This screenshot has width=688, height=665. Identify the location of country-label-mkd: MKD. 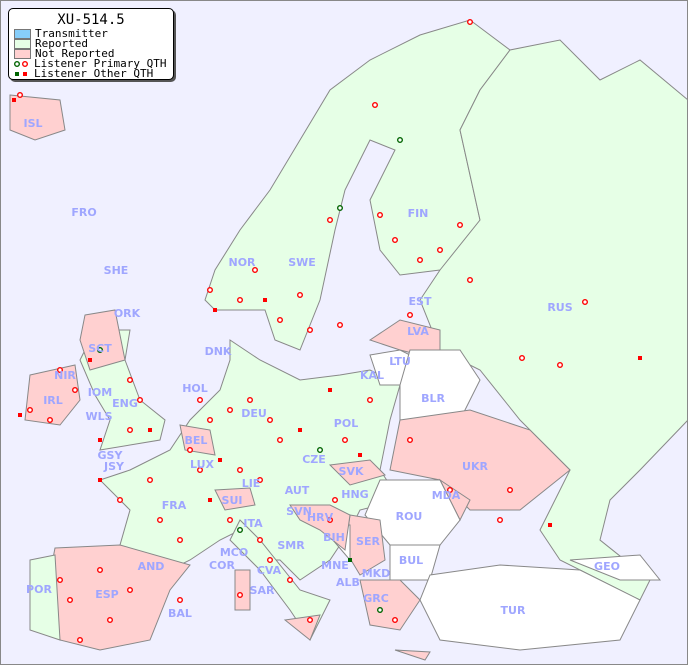
(376, 573).